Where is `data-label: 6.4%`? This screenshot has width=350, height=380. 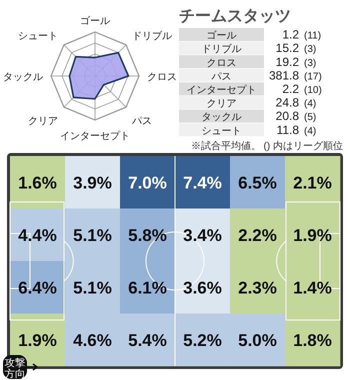
data-label: 6.4% is located at coordinates (37, 288).